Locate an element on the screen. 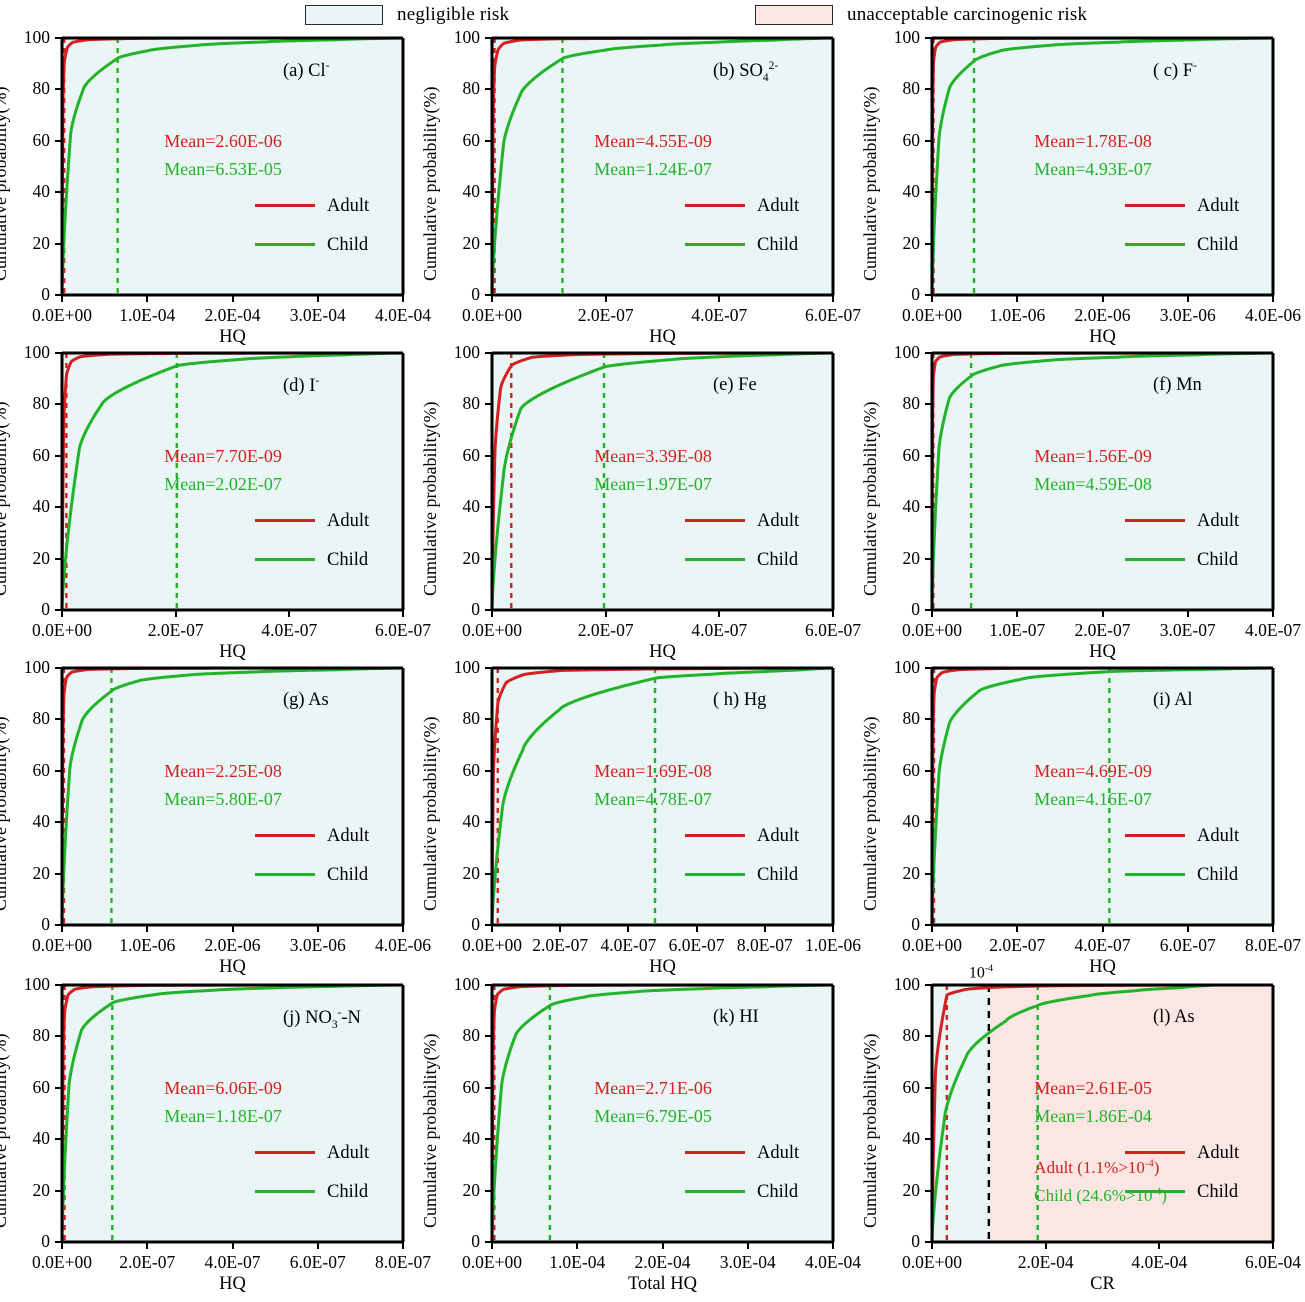  legend-label-child-h: Child is located at coordinates (778, 875).